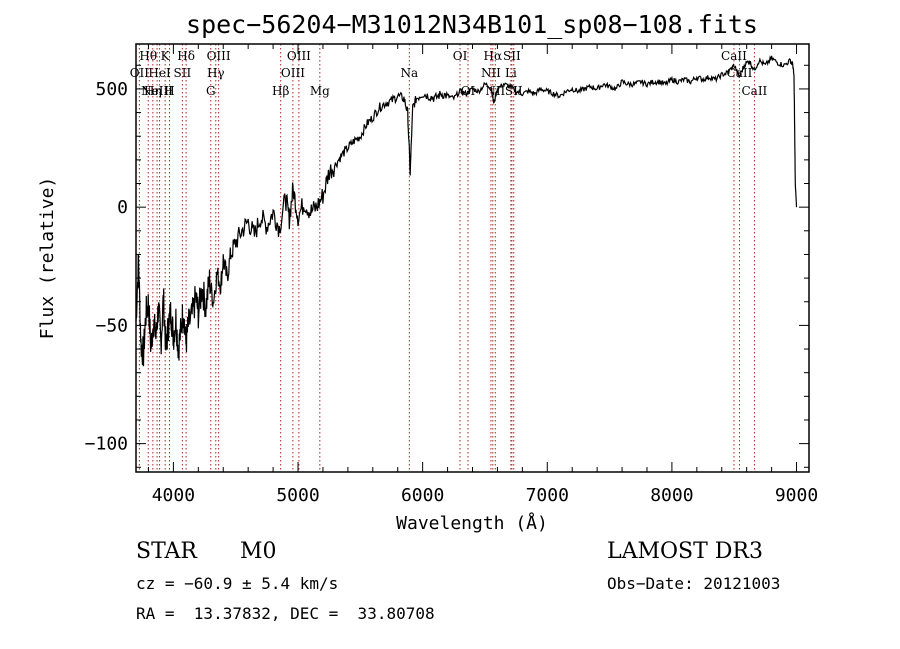  Describe the element at coordinates (511, 73) in the screenshot. I see `line-label-22: Li` at that location.